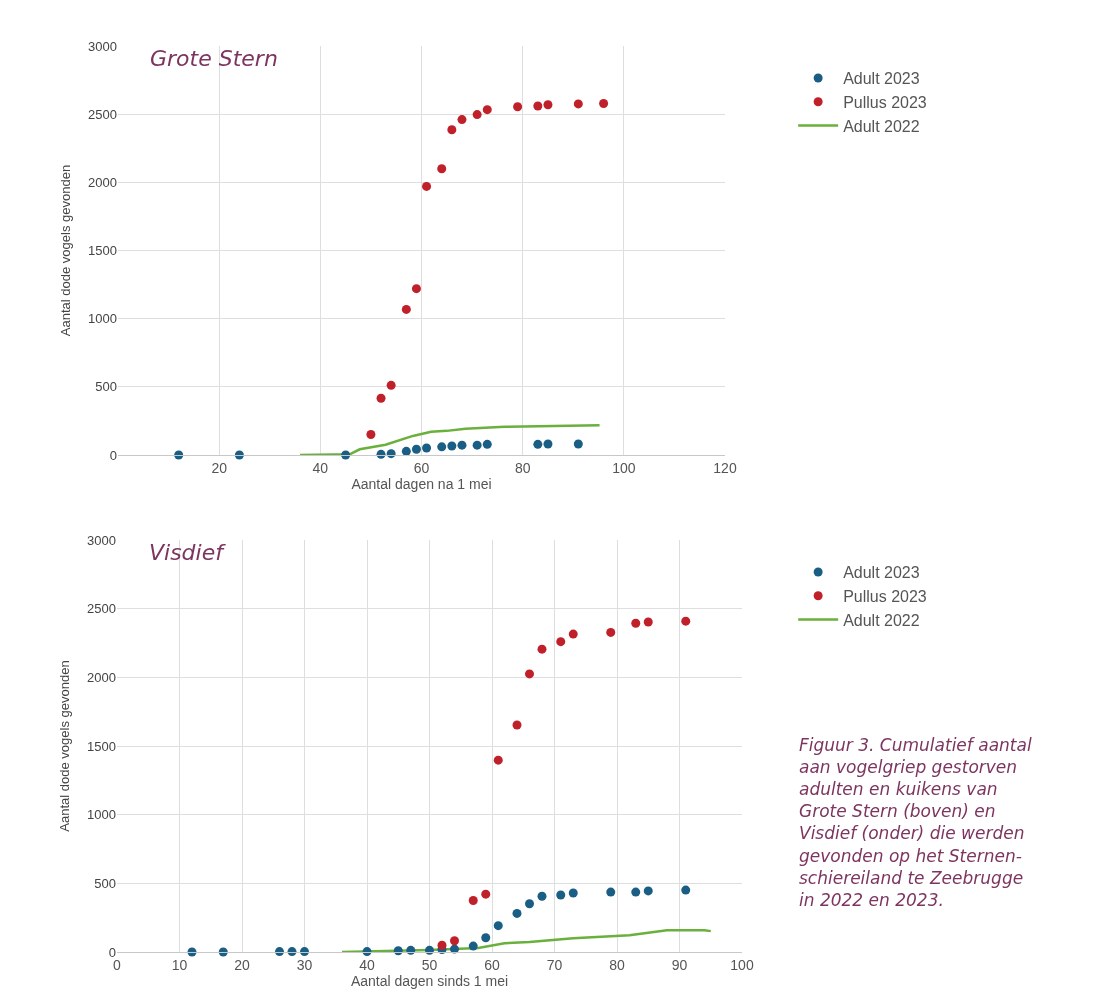 The image size is (1094, 1004). What do you see at coordinates (421, 483) in the screenshot?
I see `x-axis-title: Aantal dagen na 1 mei` at bounding box center [421, 483].